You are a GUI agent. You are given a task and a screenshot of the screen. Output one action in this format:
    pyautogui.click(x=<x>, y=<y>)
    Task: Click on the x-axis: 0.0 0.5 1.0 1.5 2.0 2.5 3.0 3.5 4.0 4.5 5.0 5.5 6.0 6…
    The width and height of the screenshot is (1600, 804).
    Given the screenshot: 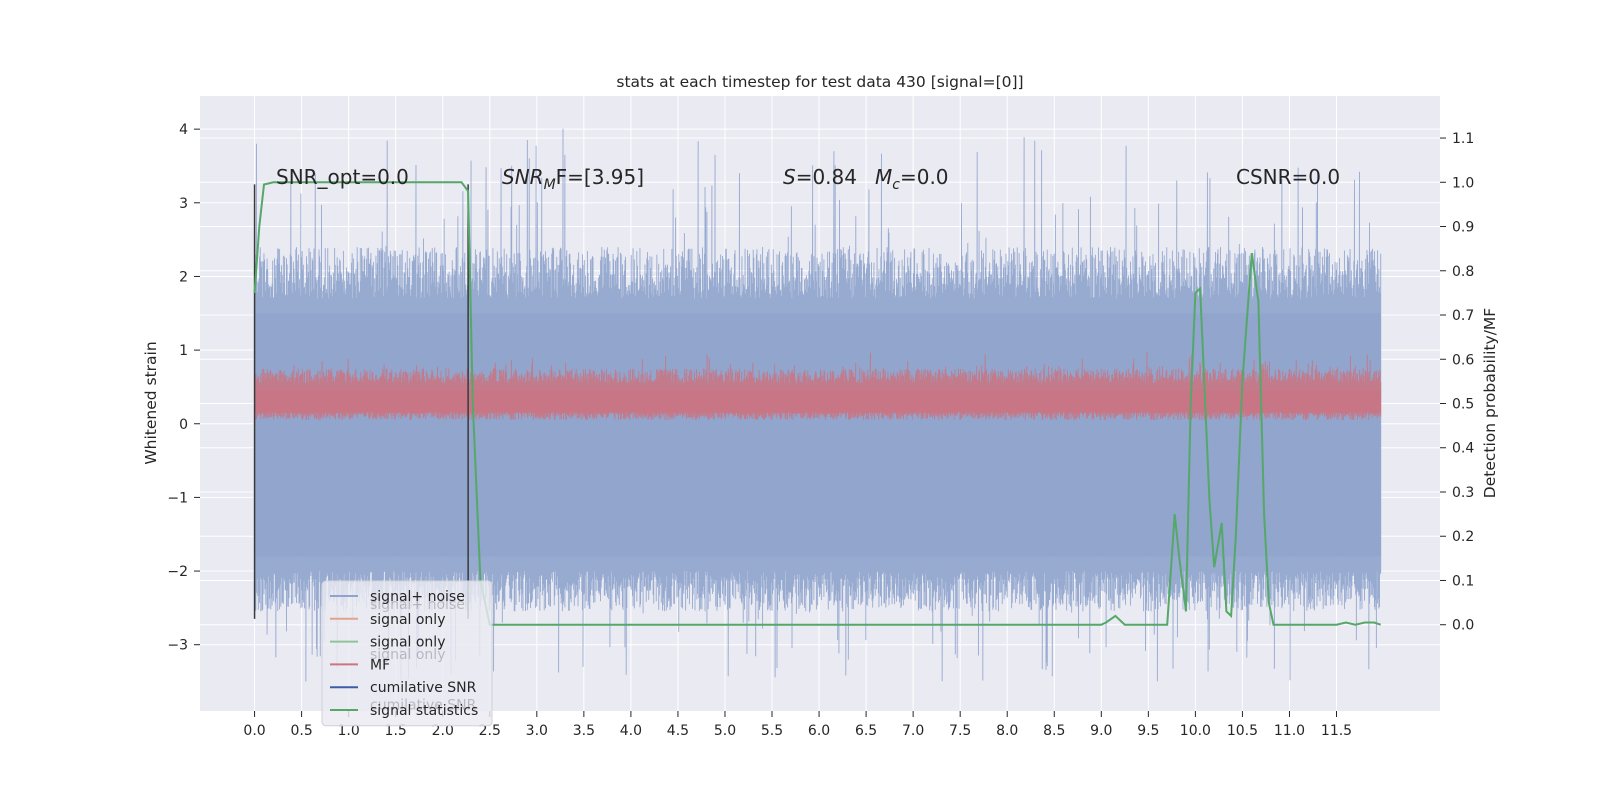 What is the action you would take?
    pyautogui.click(x=797, y=725)
    